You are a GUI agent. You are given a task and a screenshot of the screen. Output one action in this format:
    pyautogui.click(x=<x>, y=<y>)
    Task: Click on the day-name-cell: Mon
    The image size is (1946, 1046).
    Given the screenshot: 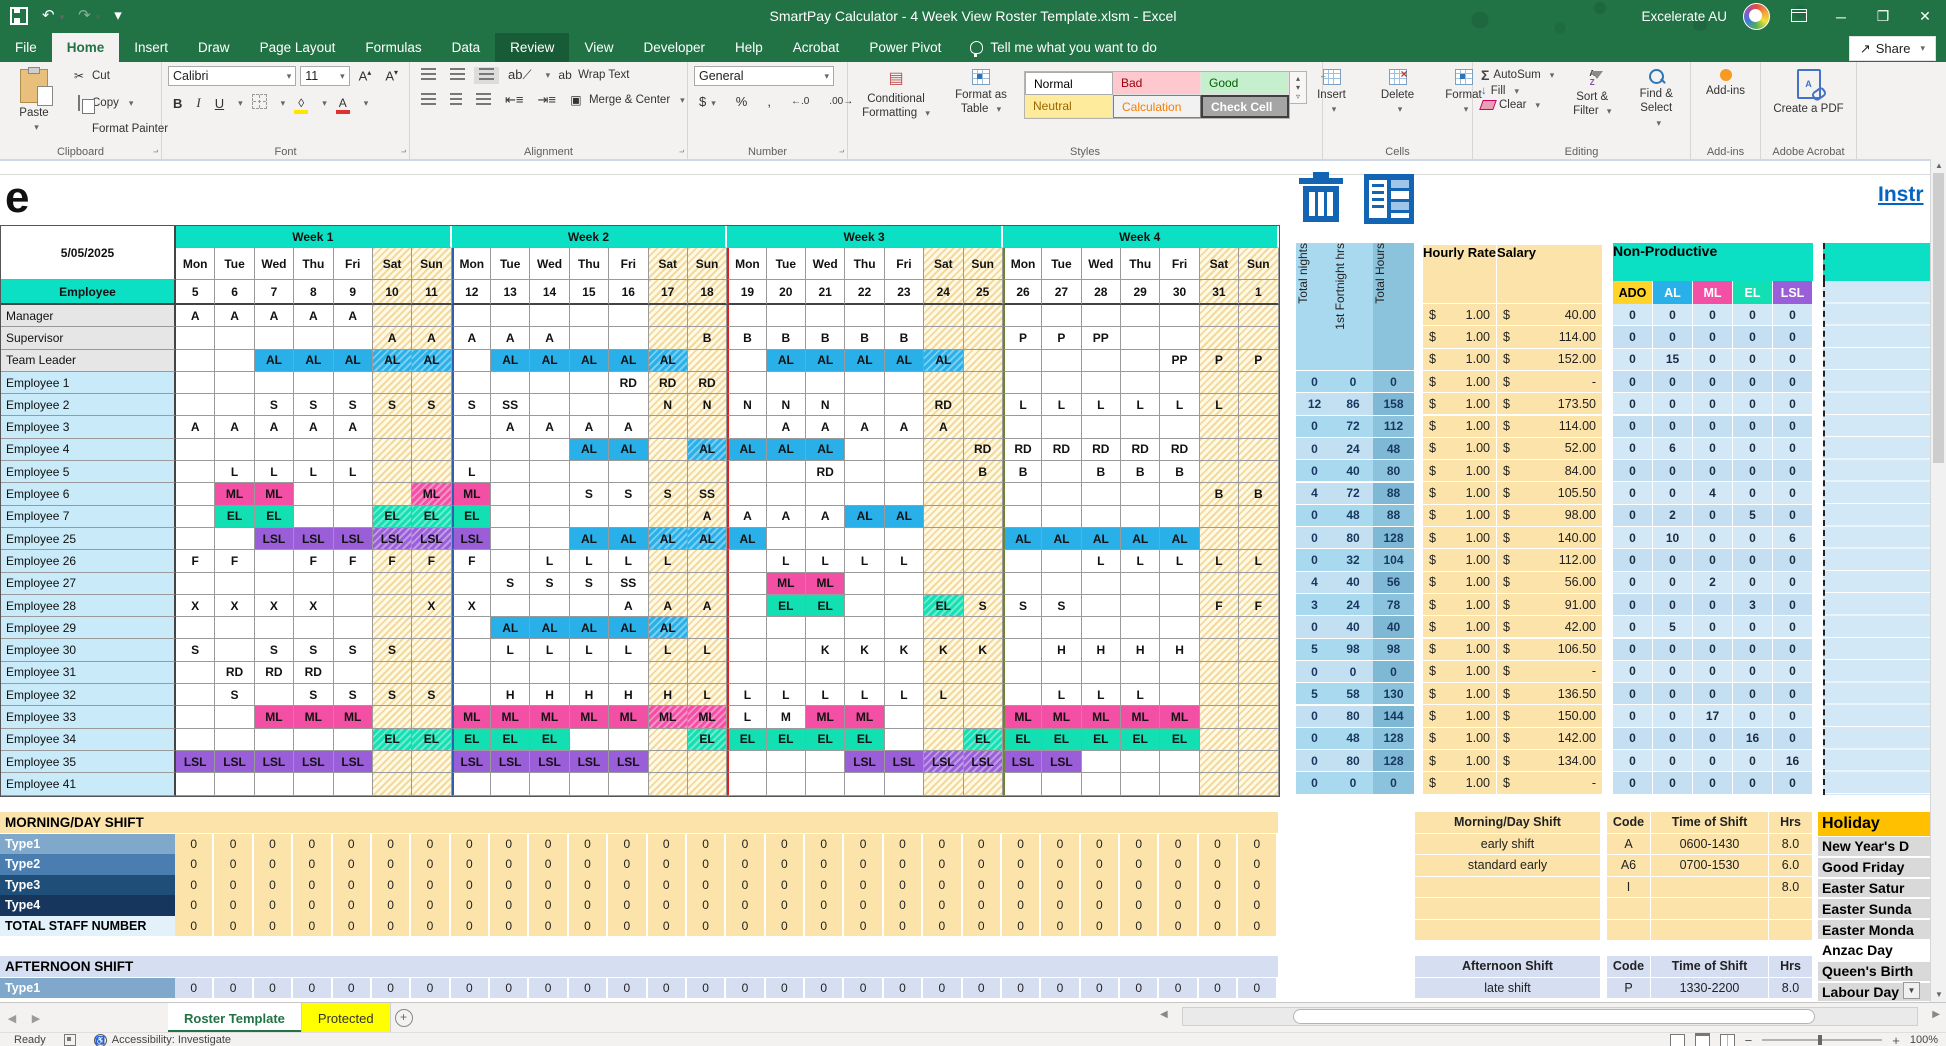 What is the action you would take?
    pyautogui.click(x=747, y=264)
    